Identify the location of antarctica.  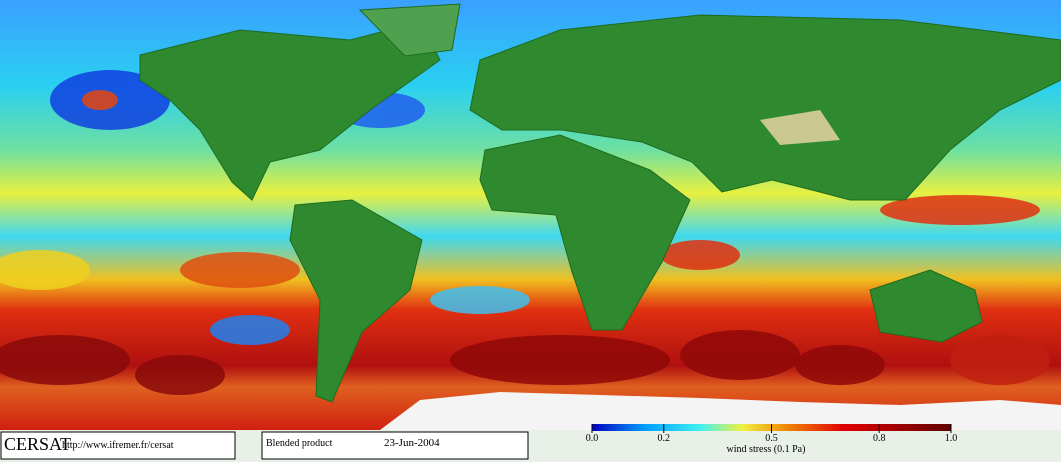
(720, 411).